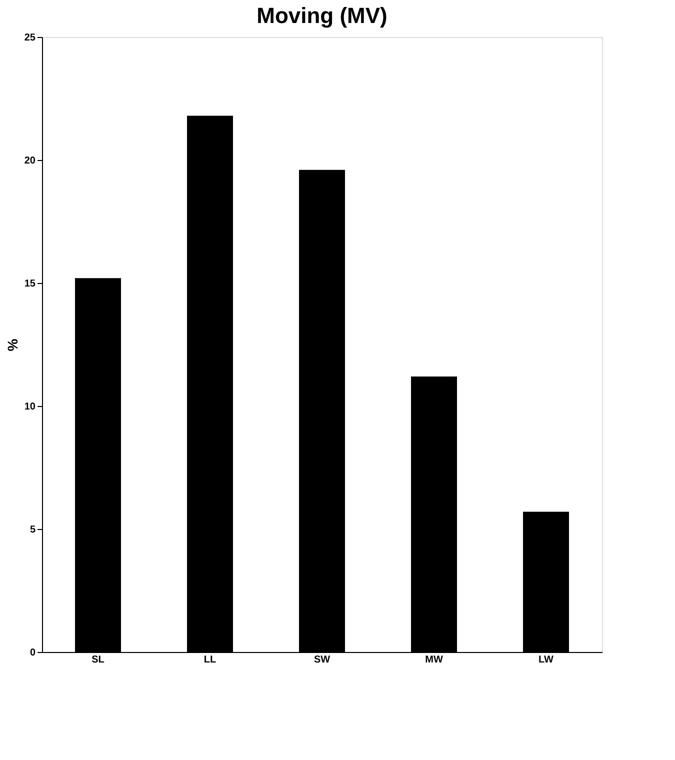 The width and height of the screenshot is (675, 760). What do you see at coordinates (98, 660) in the screenshot?
I see `x-tick-label: SL` at bounding box center [98, 660].